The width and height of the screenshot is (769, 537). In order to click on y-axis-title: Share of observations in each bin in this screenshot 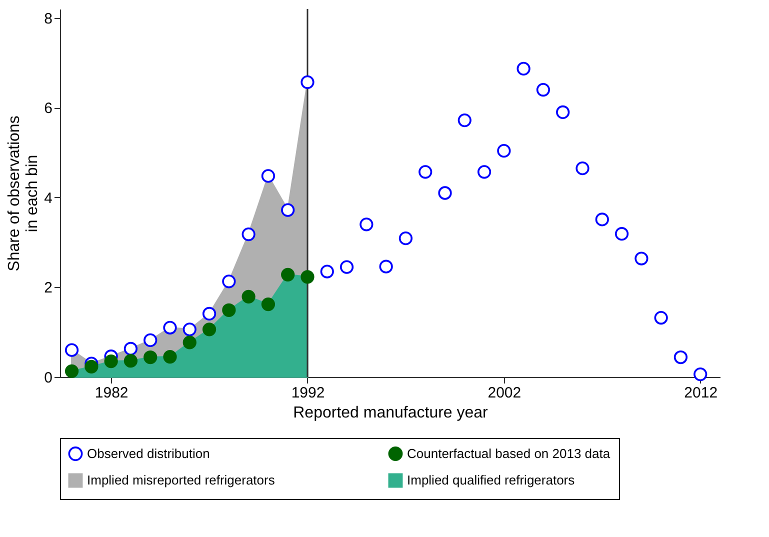, I will do `click(24, 194)`.